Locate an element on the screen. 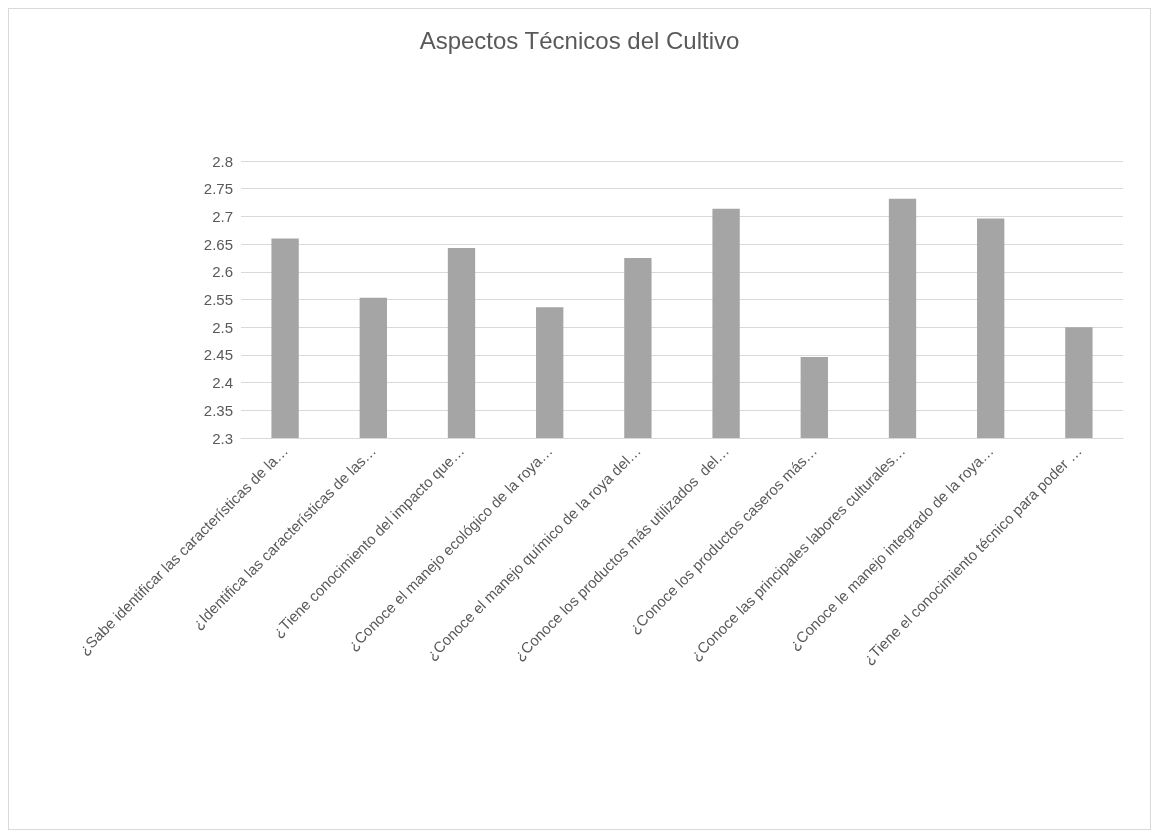  y-tick-label: 2.5 is located at coordinates (222, 327).